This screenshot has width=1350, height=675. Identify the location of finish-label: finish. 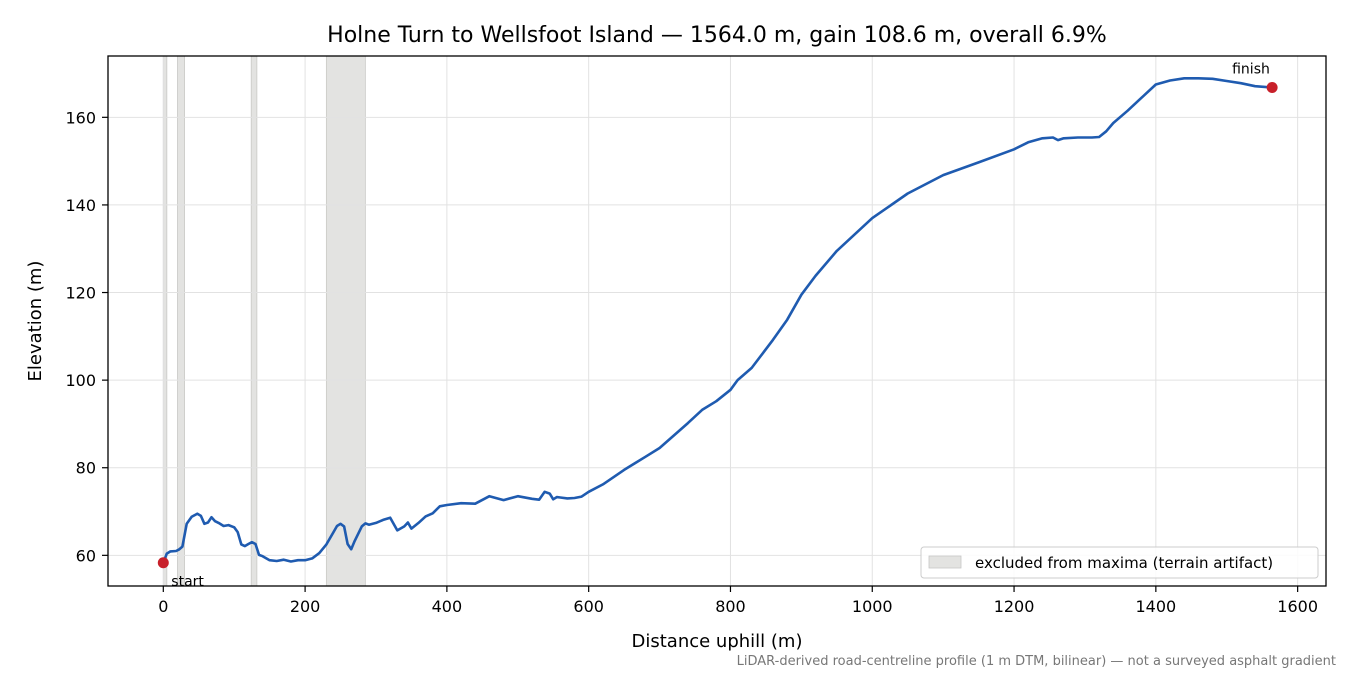
(1251, 70).